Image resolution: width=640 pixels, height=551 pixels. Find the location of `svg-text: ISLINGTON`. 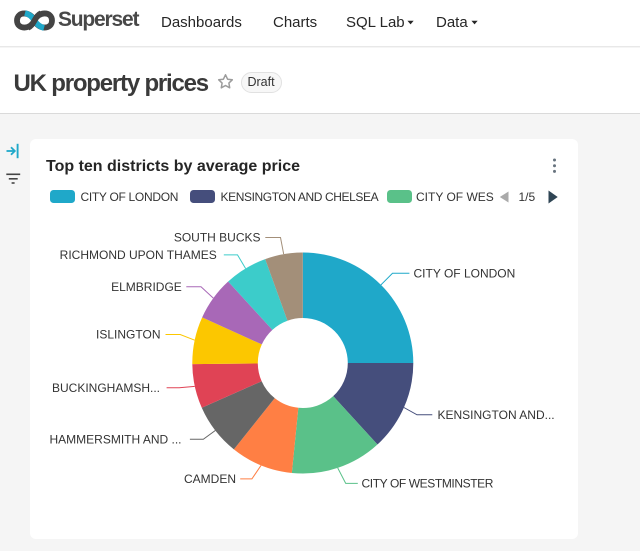

svg-text: ISLINGTON is located at coordinates (128, 335).